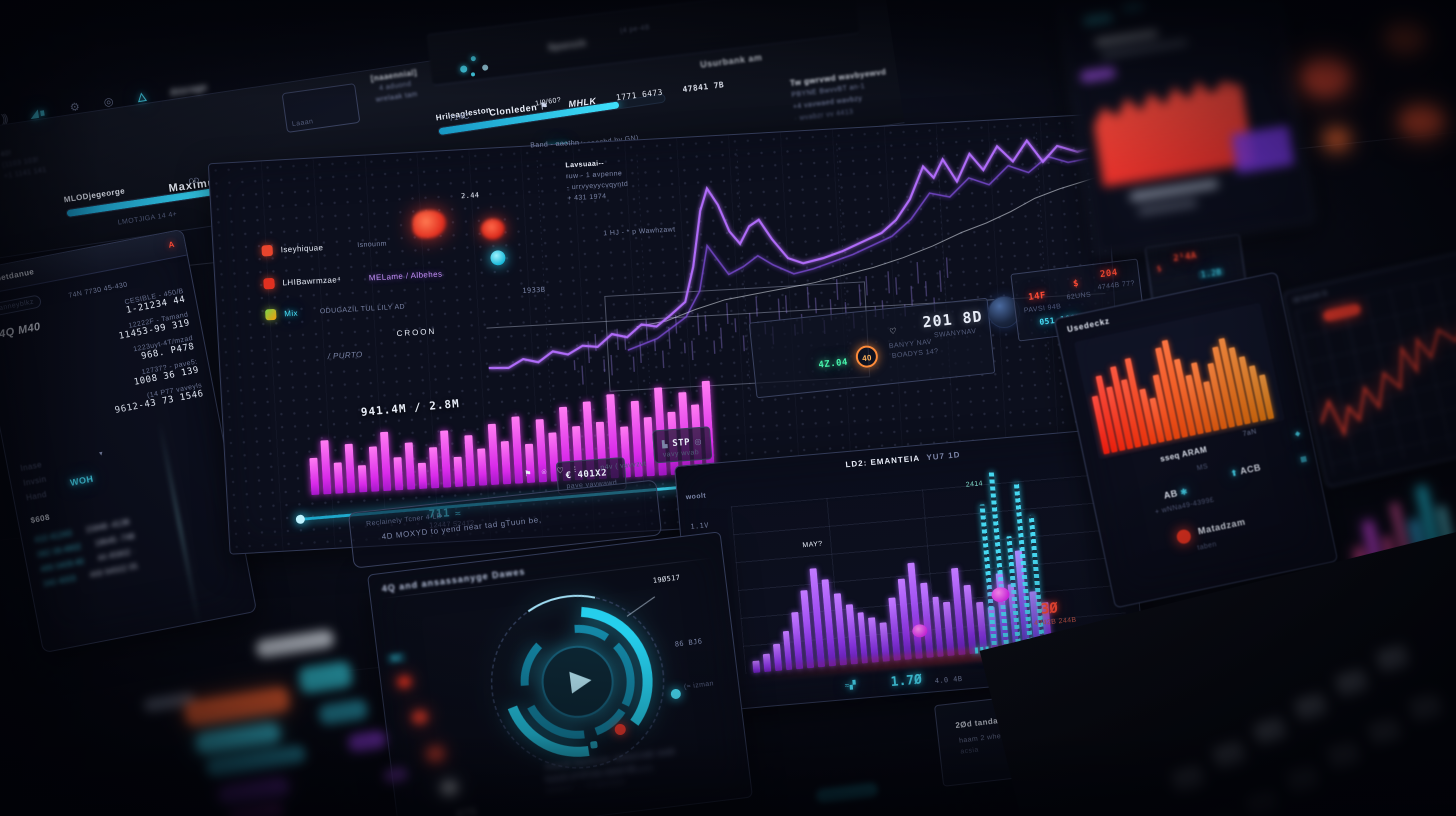 This screenshot has width=1456, height=816. What do you see at coordinates (555, 144) in the screenshot?
I see `main-corner-note: Band - aaothn` at bounding box center [555, 144].